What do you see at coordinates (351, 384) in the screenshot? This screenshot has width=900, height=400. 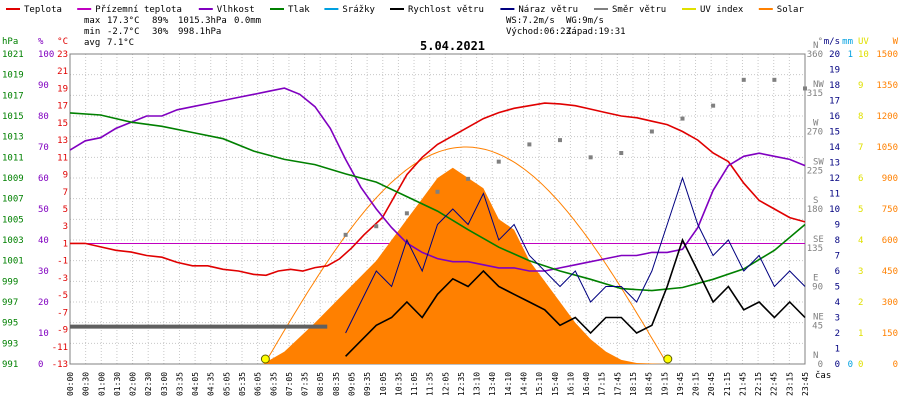 I see `x-tick-18: 09:05` at bounding box center [351, 384].